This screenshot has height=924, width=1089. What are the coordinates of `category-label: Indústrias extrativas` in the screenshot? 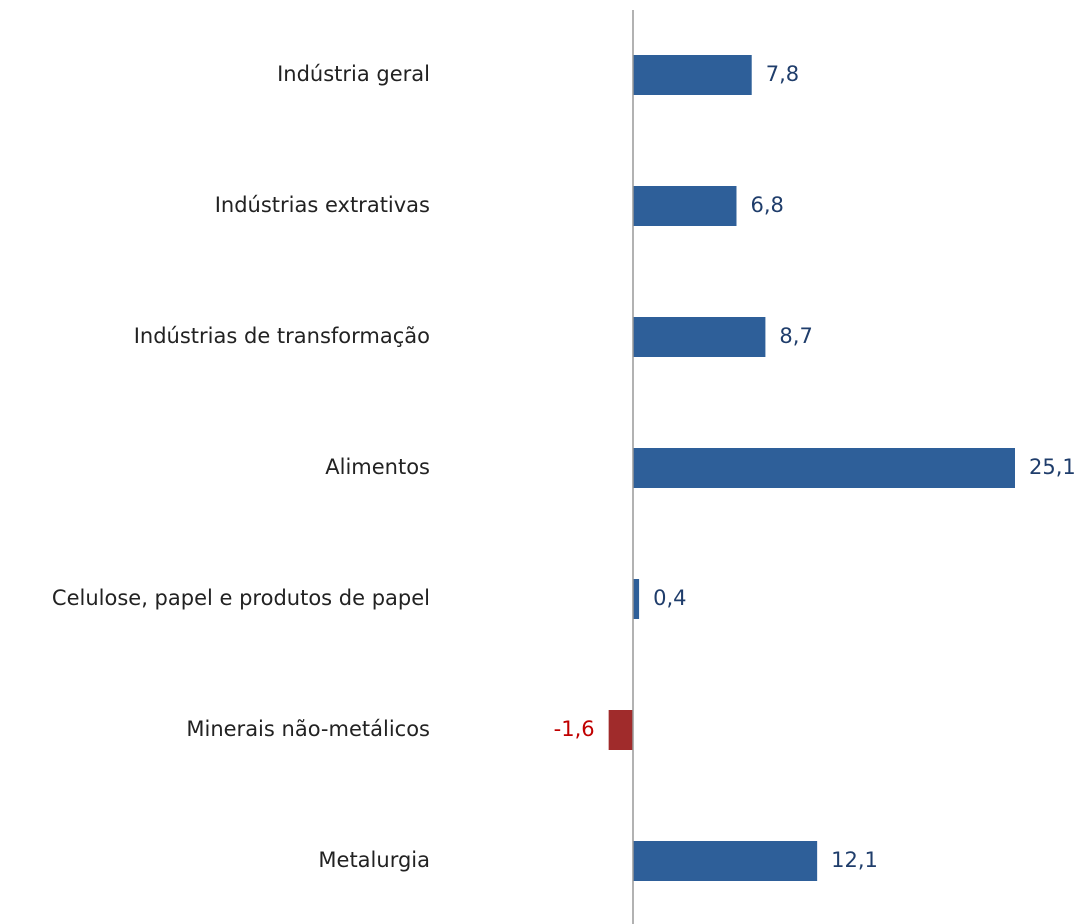 It's located at (322, 205).